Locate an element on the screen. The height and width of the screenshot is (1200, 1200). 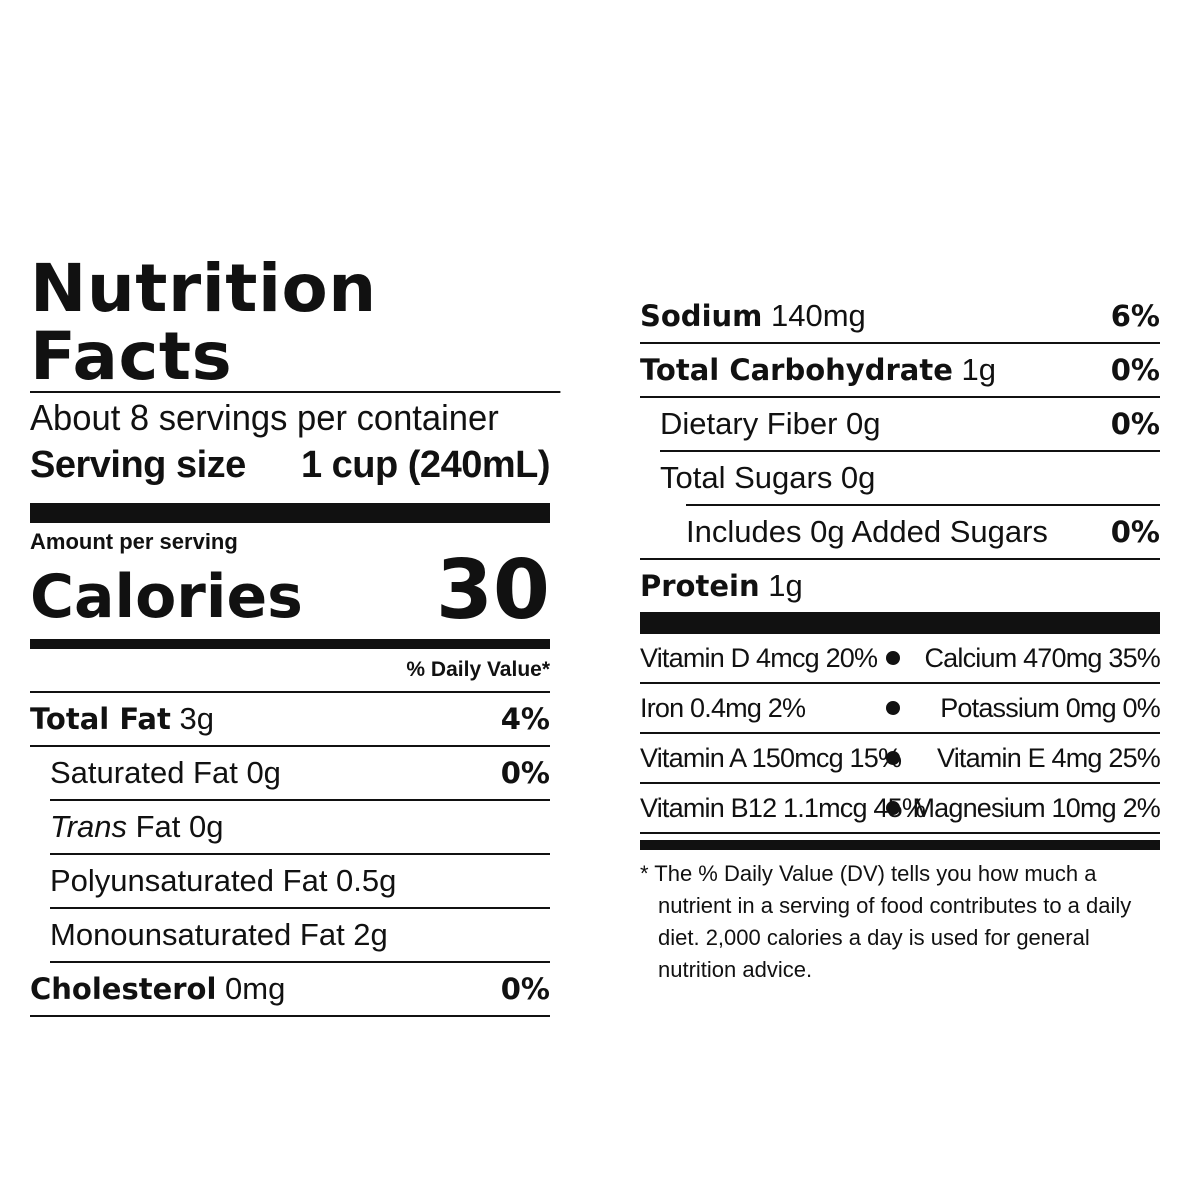
calories-value: 30 is located at coordinates (492, 590).